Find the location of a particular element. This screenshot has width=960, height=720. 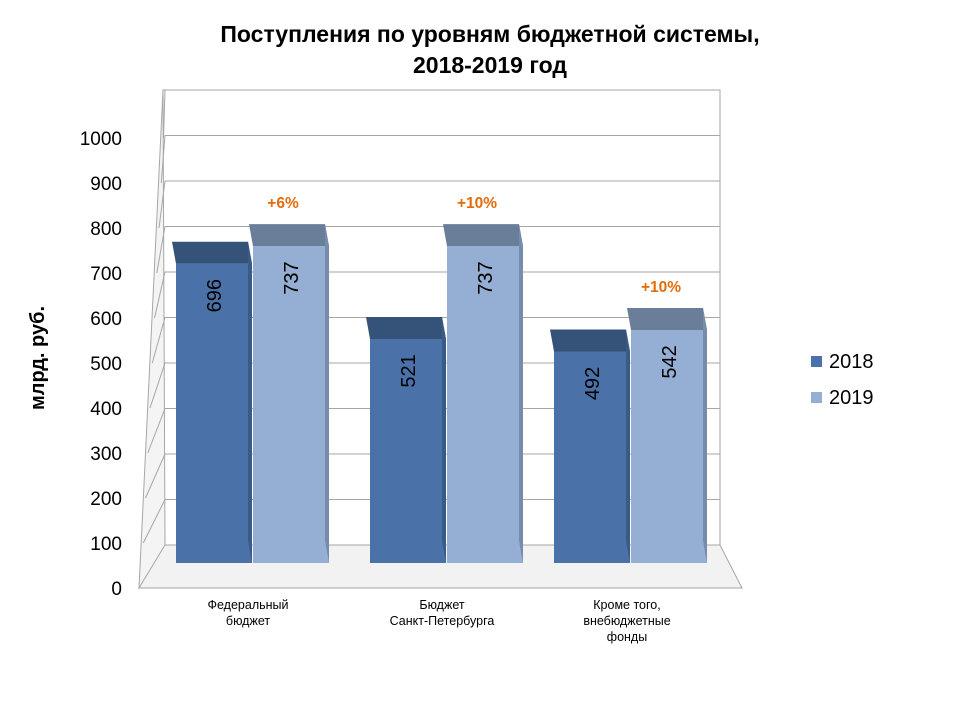

y-tick-label: 100 is located at coordinates (106, 544).